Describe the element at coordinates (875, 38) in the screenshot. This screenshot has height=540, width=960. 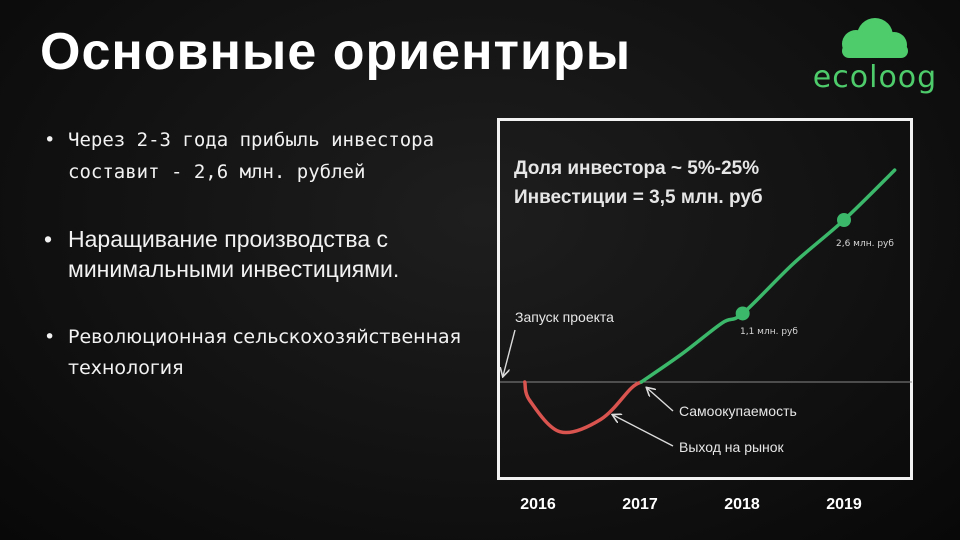
I see `cloud-icon` at that location.